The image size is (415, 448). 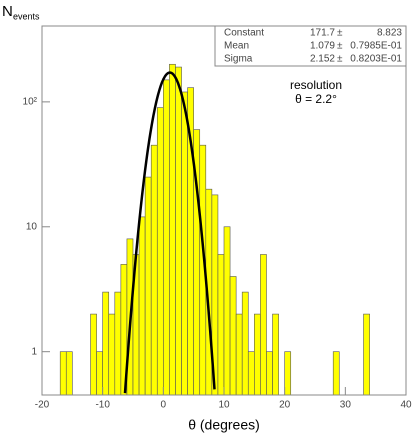 What do you see at coordinates (406, 405) in the screenshot?
I see `x-tick-label: 40` at bounding box center [406, 405].